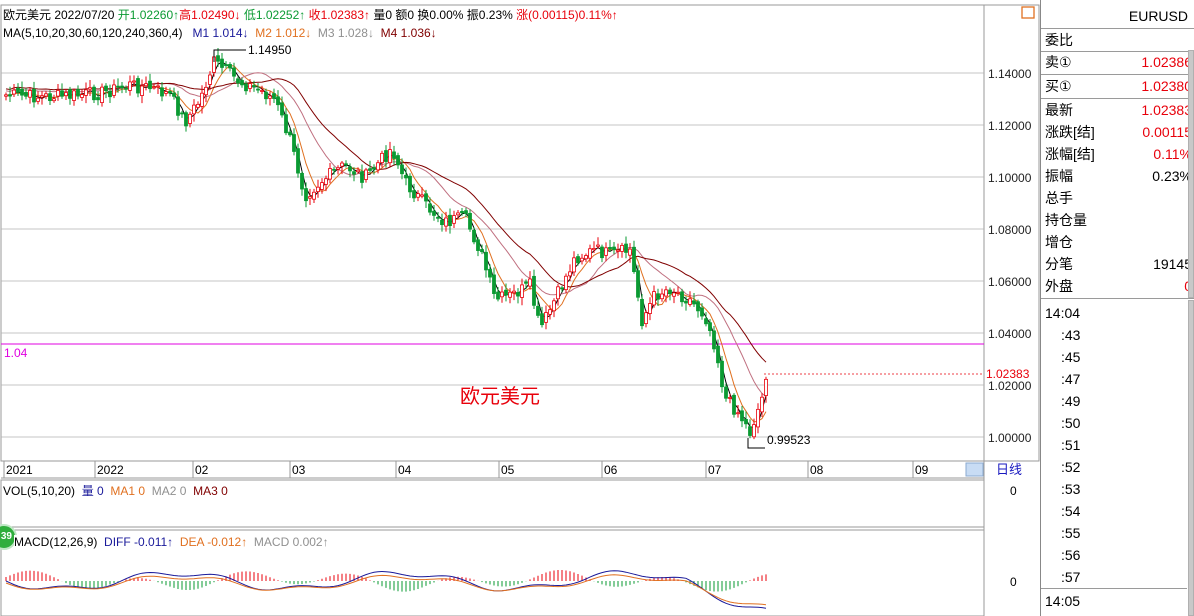 This screenshot has height=616, width=1194. Describe the element at coordinates (1010, 438) in the screenshot. I see `price-tick-8: 1.00000` at that location.